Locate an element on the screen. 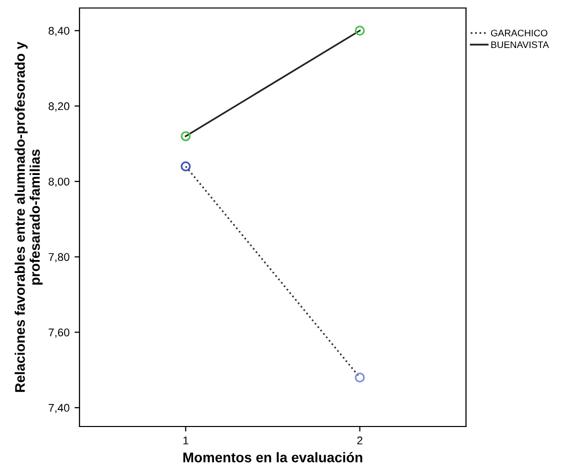 This screenshot has height=475, width=563. x-axis-title: Momentos en la evaluación is located at coordinates (272, 457).